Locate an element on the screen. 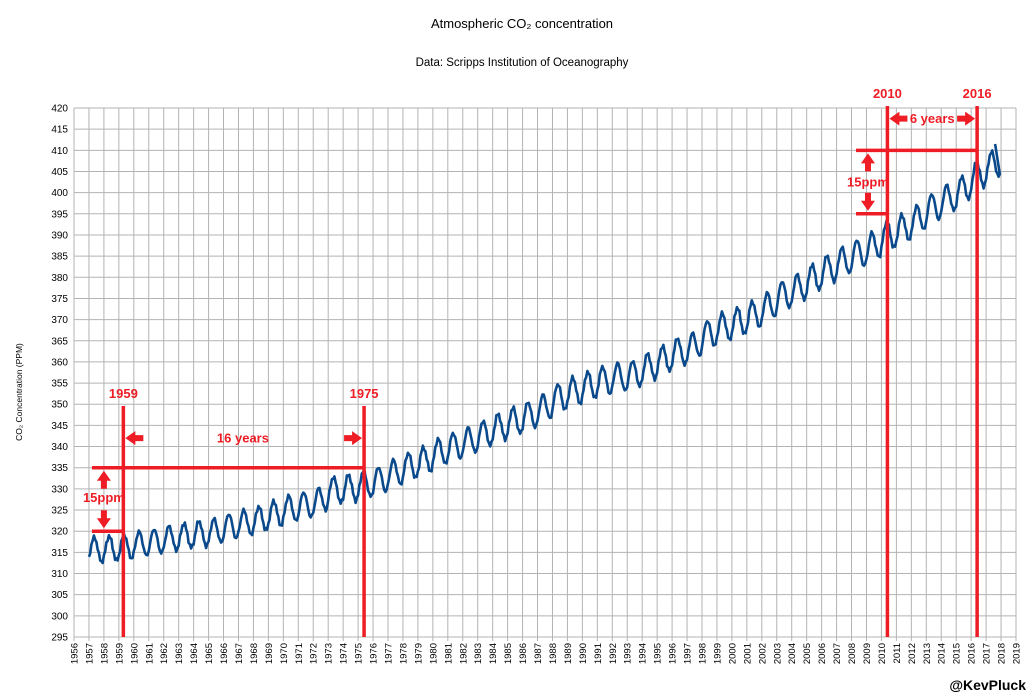 The width and height of the screenshot is (1033, 700). x-tick-label: 2013 is located at coordinates (927, 653).